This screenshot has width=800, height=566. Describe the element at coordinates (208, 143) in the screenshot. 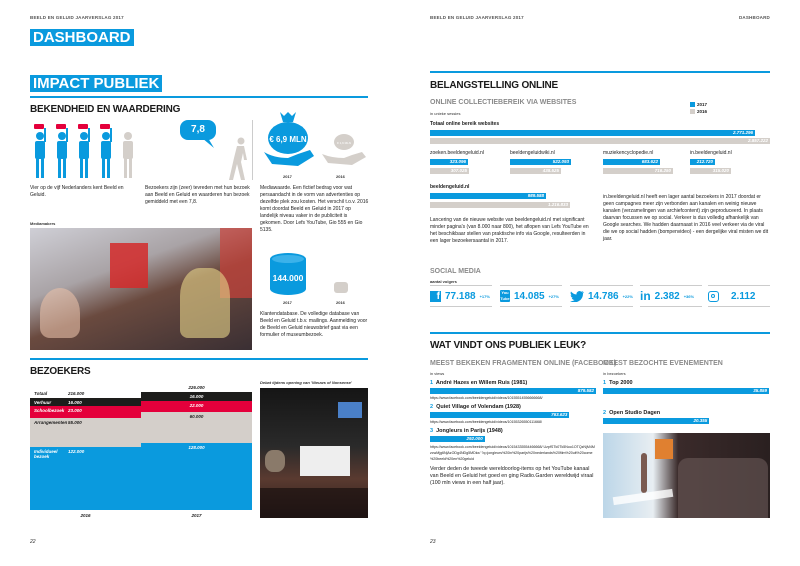

I see `speech-tail-icon` at that location.